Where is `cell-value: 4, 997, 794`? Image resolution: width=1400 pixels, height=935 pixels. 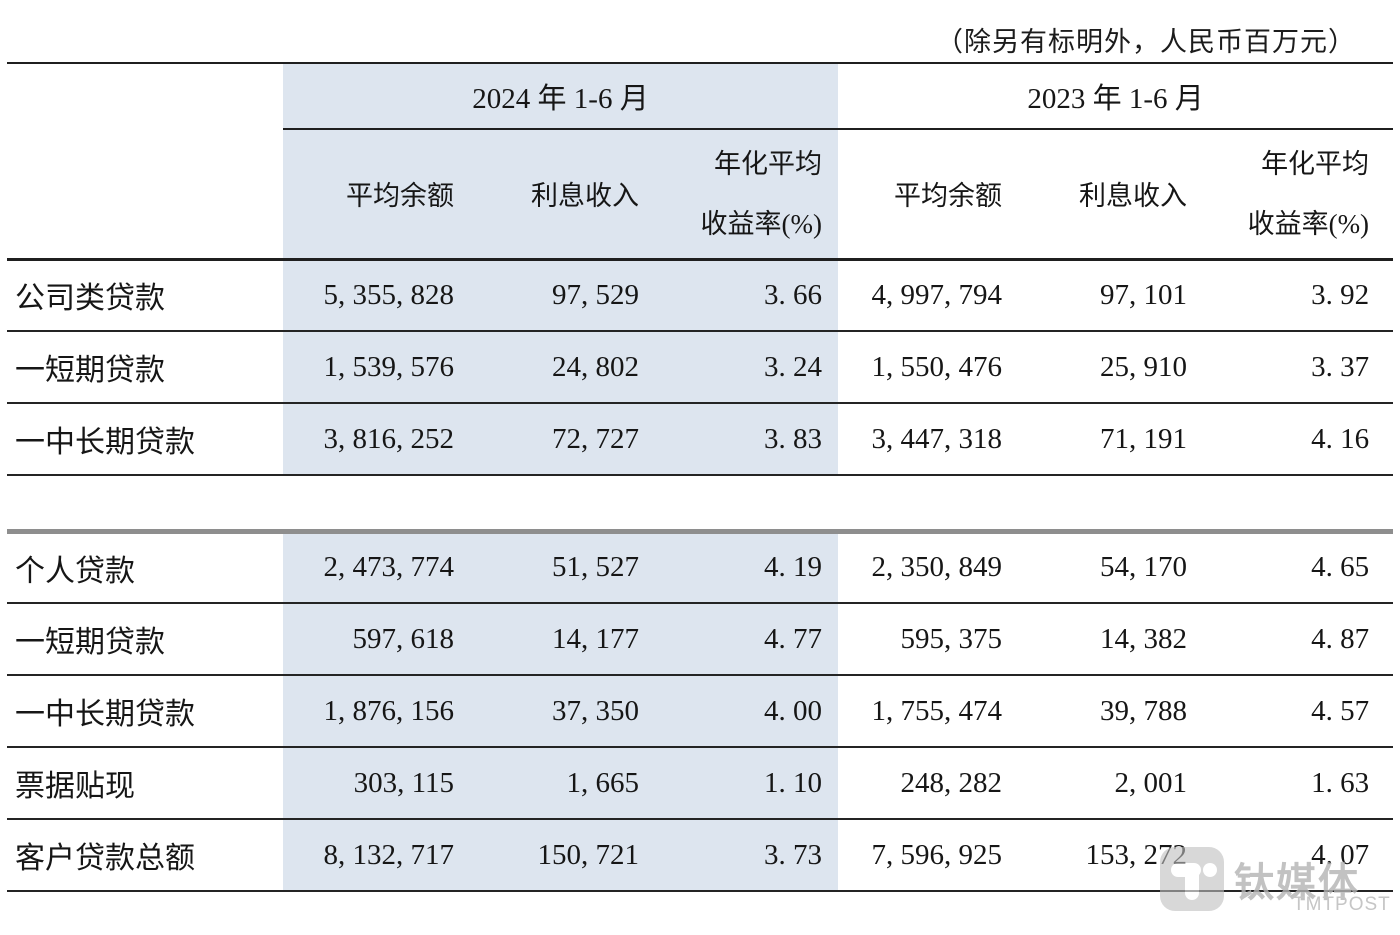 cell-value: 4, 997, 794 is located at coordinates (928, 295).